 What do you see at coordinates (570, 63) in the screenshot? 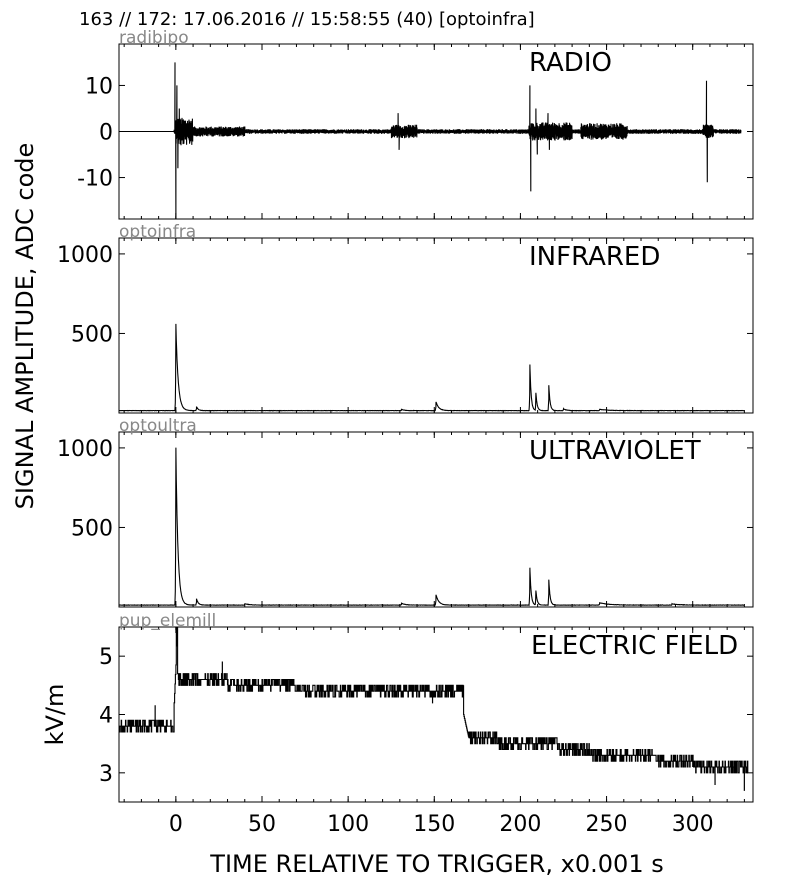
I see `panel-title: RADIO` at bounding box center [570, 63].